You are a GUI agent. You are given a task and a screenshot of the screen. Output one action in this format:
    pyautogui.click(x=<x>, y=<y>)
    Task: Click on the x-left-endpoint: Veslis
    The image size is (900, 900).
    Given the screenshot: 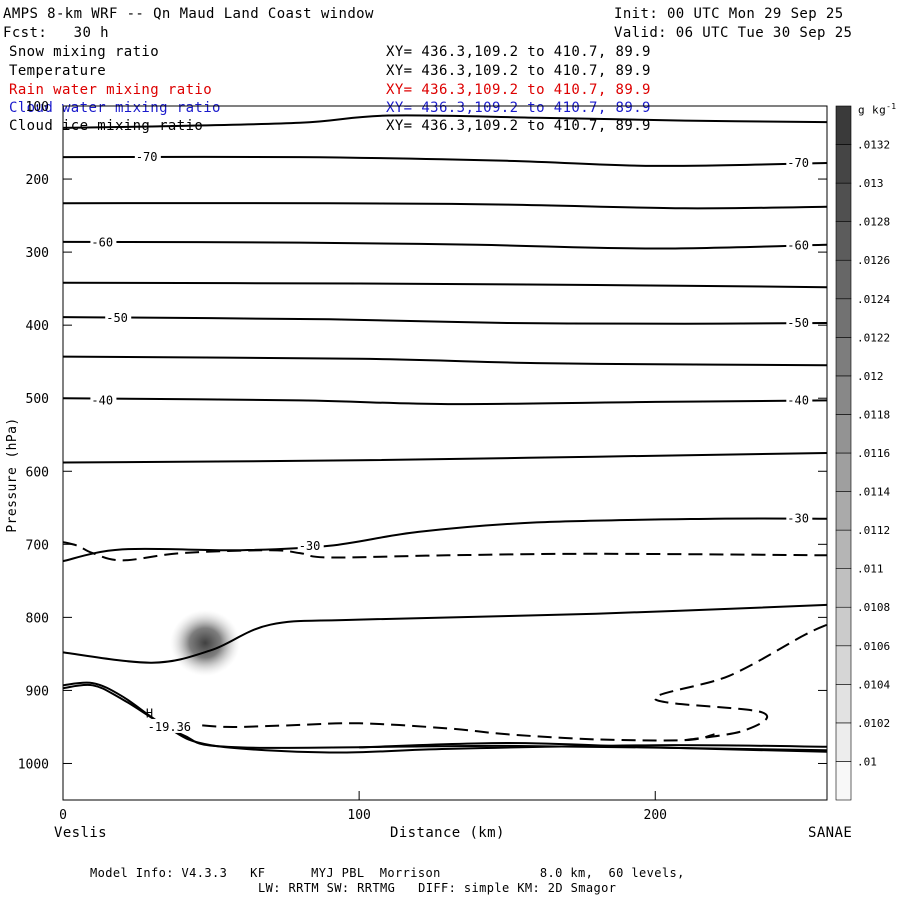 What is the action you would take?
    pyautogui.click(x=80, y=833)
    